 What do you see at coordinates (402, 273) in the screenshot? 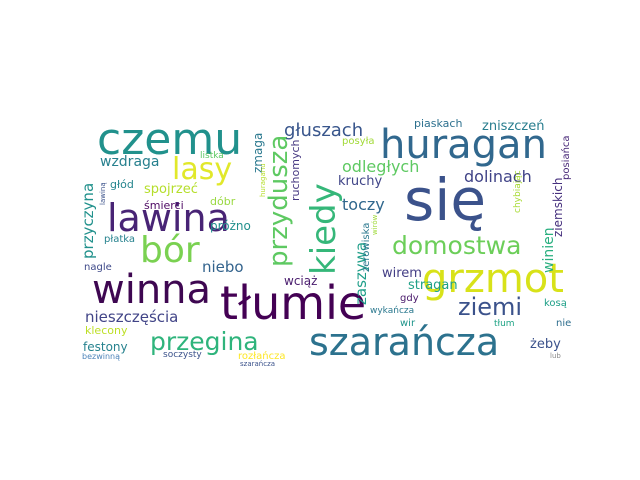
I see `word-wirem: wirem` at bounding box center [402, 273].